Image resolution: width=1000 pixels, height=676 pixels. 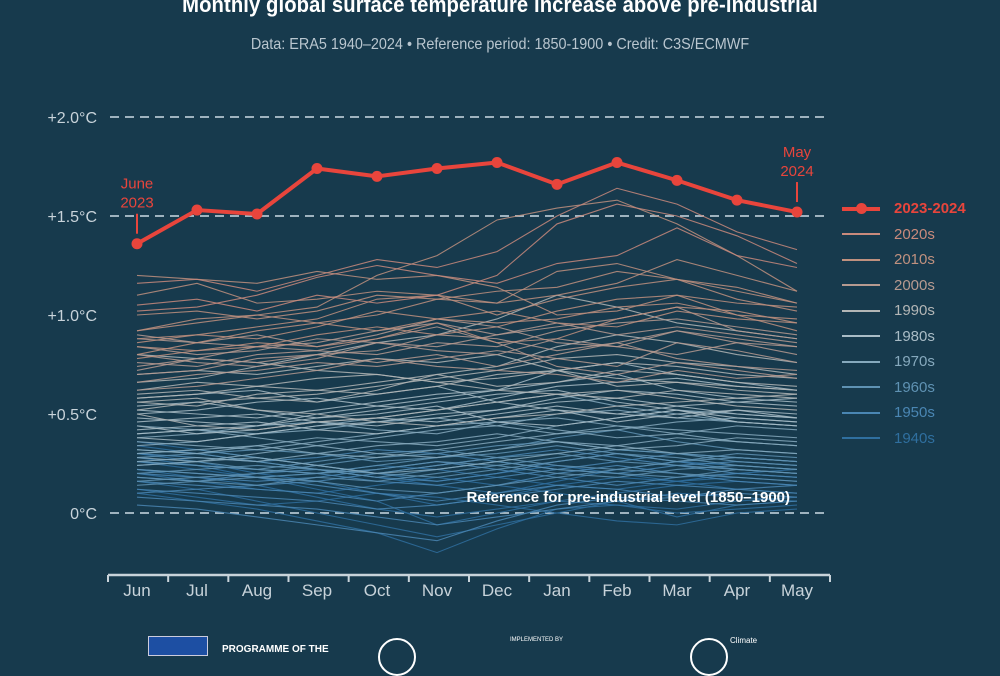 I want to click on month-annotations: June 2023 May 2024, so click(x=467, y=189).